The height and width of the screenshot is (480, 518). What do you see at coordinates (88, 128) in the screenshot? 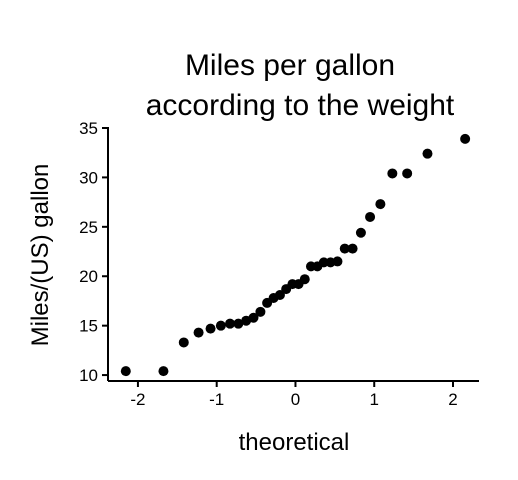
I see `y-tick-label: 35` at bounding box center [88, 128].